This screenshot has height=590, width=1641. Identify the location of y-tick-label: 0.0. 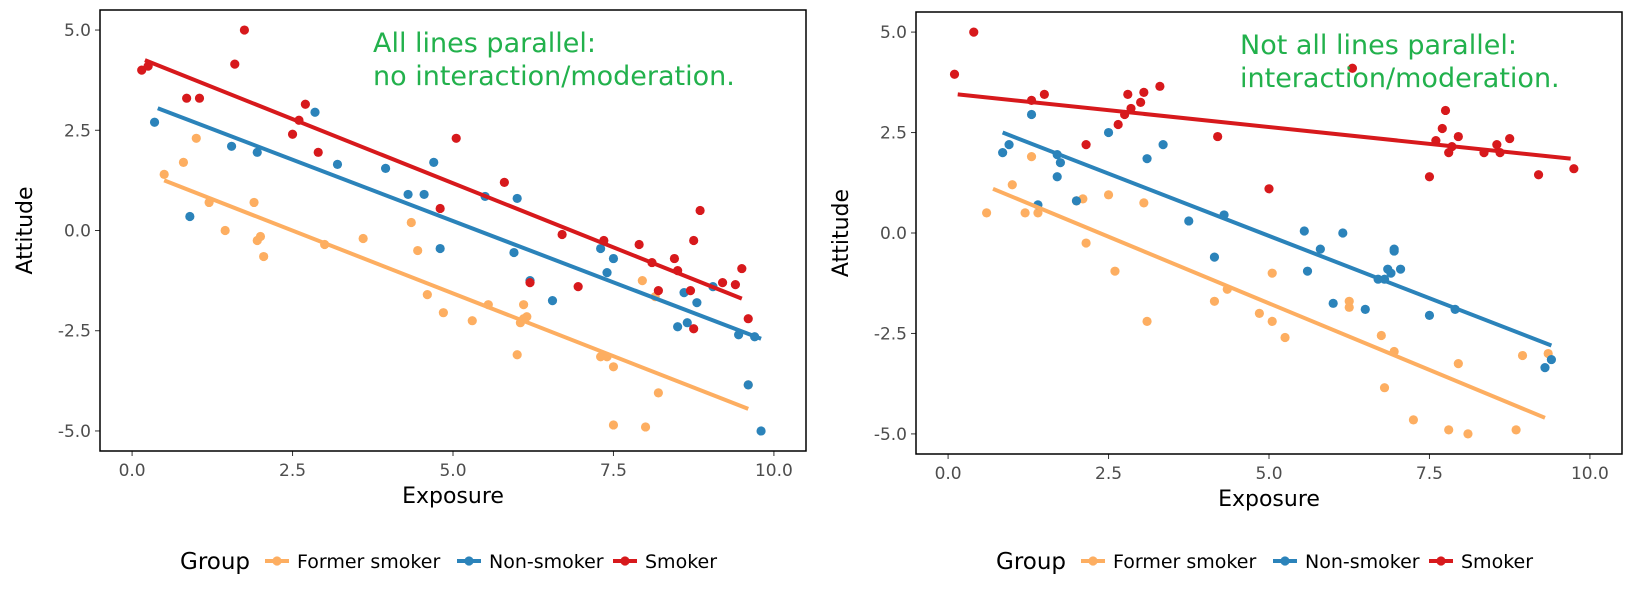
(893, 234).